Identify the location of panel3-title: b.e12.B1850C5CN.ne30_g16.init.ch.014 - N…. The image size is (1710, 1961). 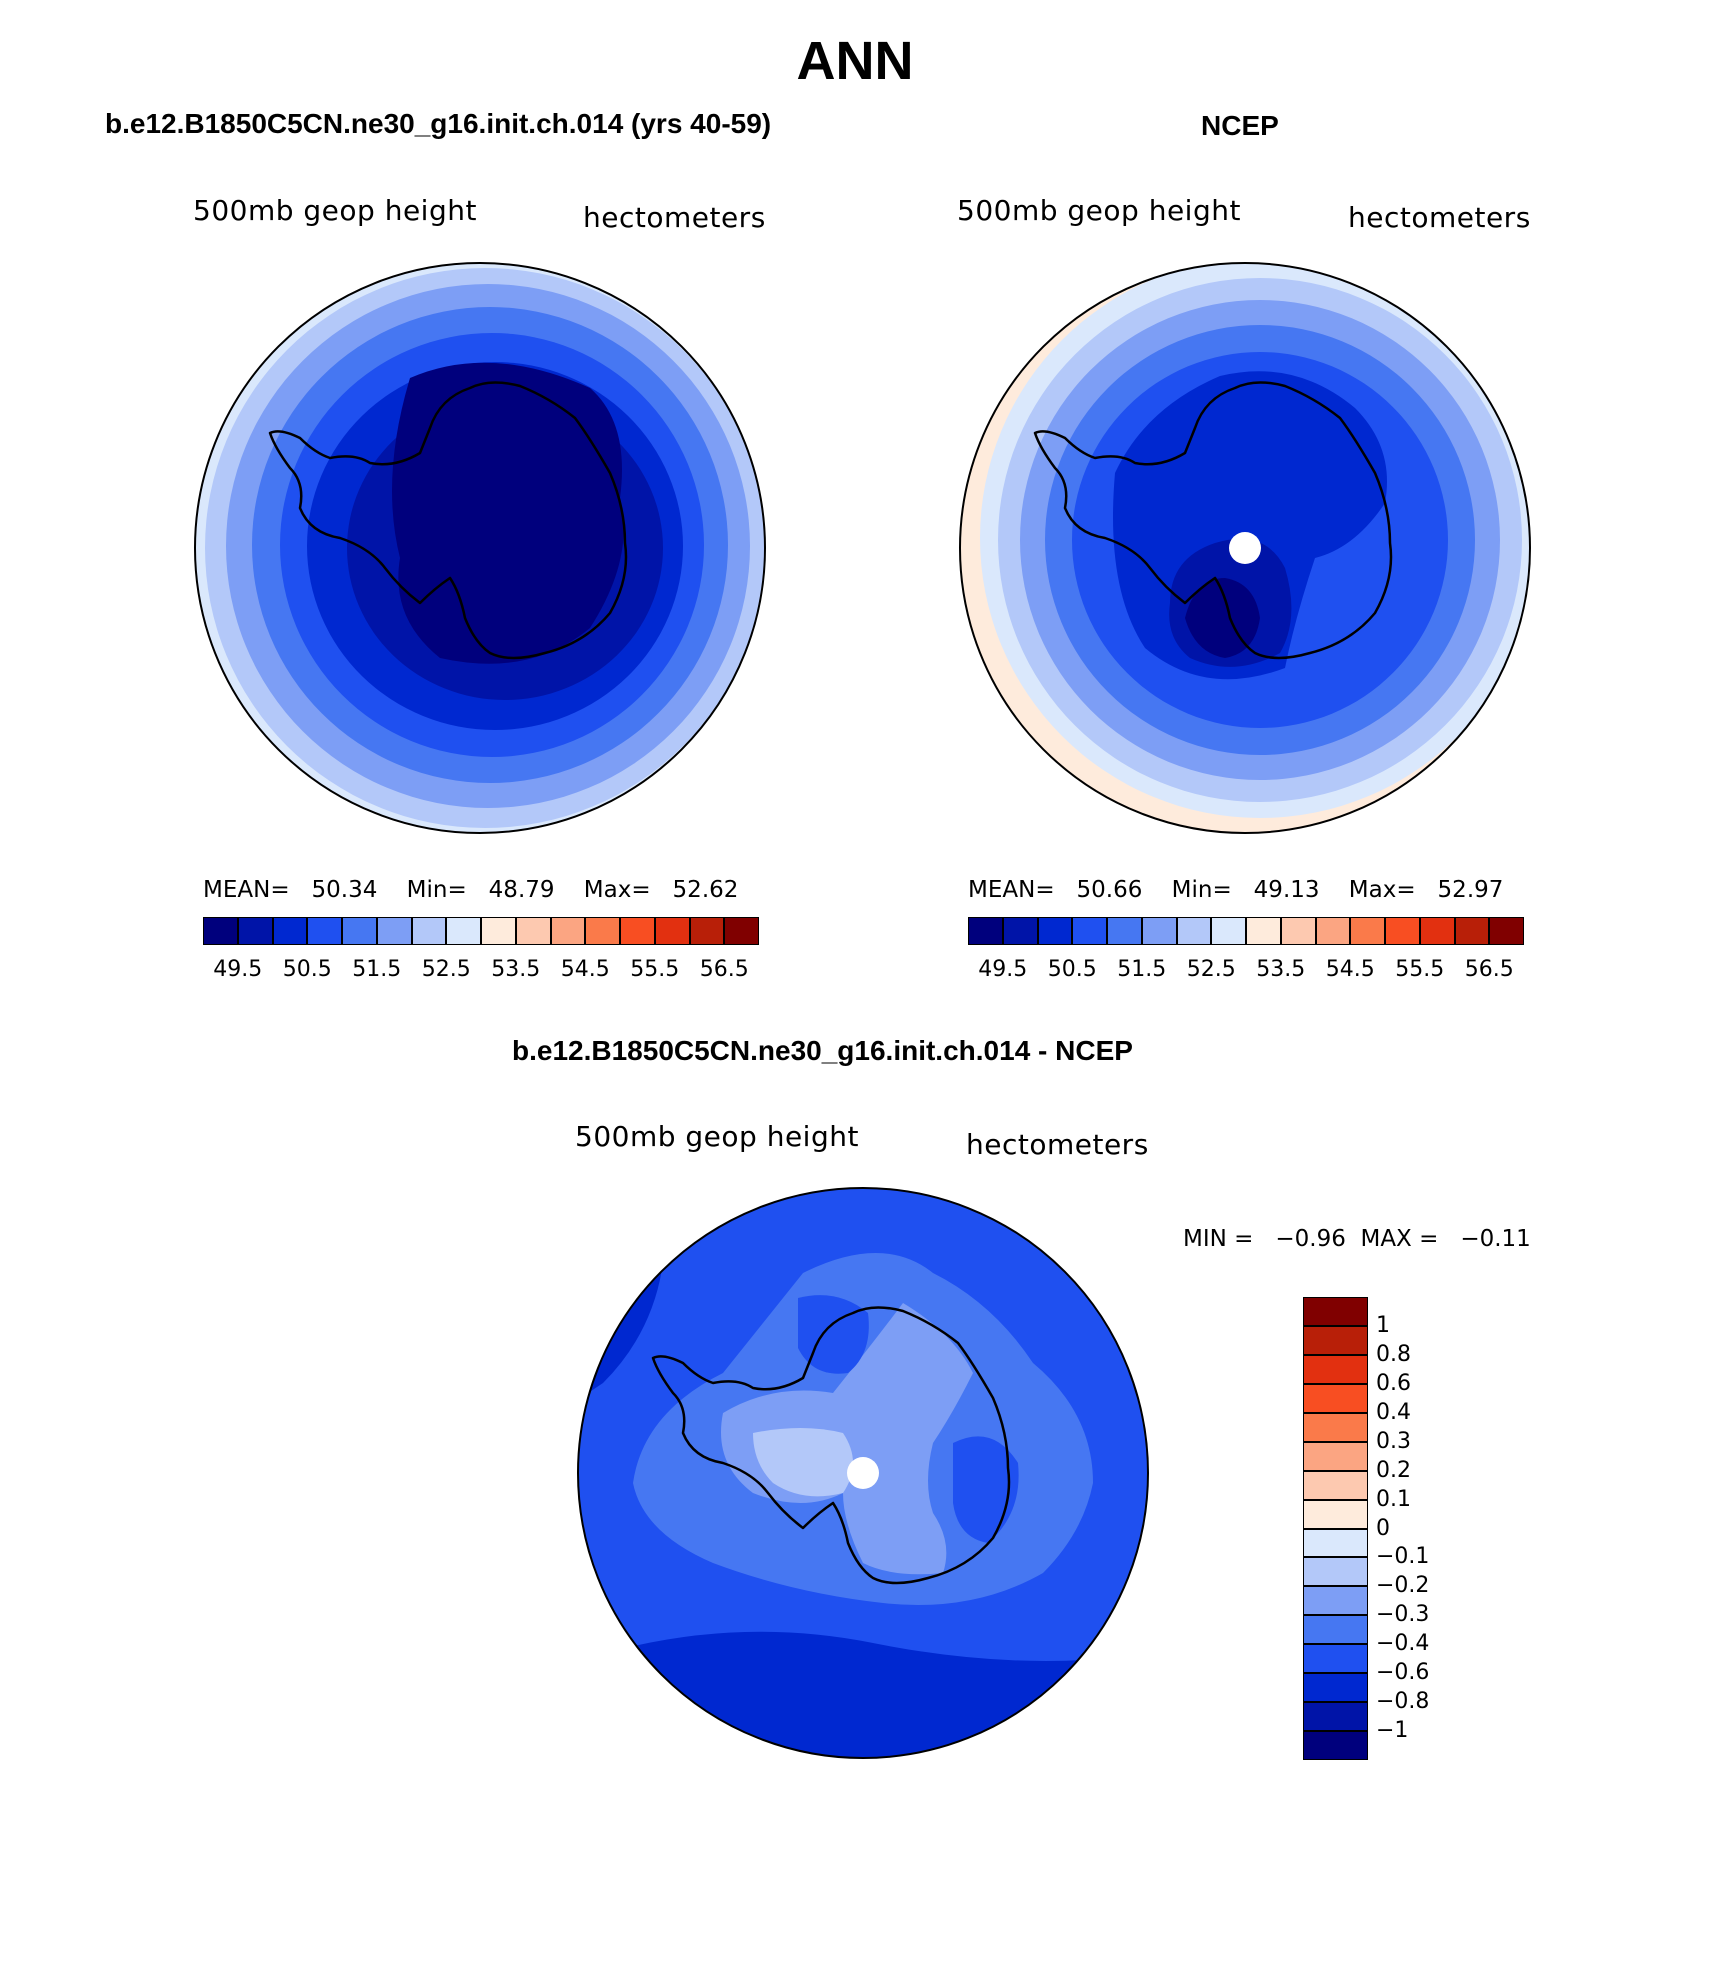
(822, 1050).